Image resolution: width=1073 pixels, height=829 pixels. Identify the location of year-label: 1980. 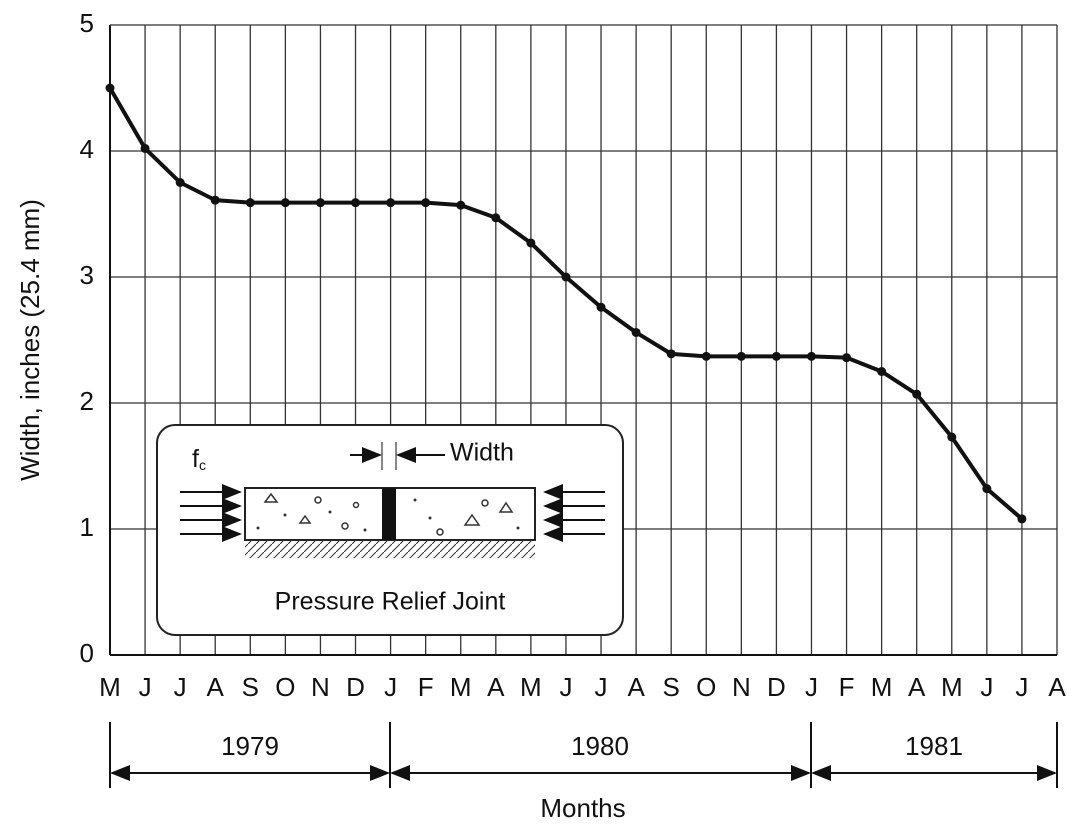
(600, 746).